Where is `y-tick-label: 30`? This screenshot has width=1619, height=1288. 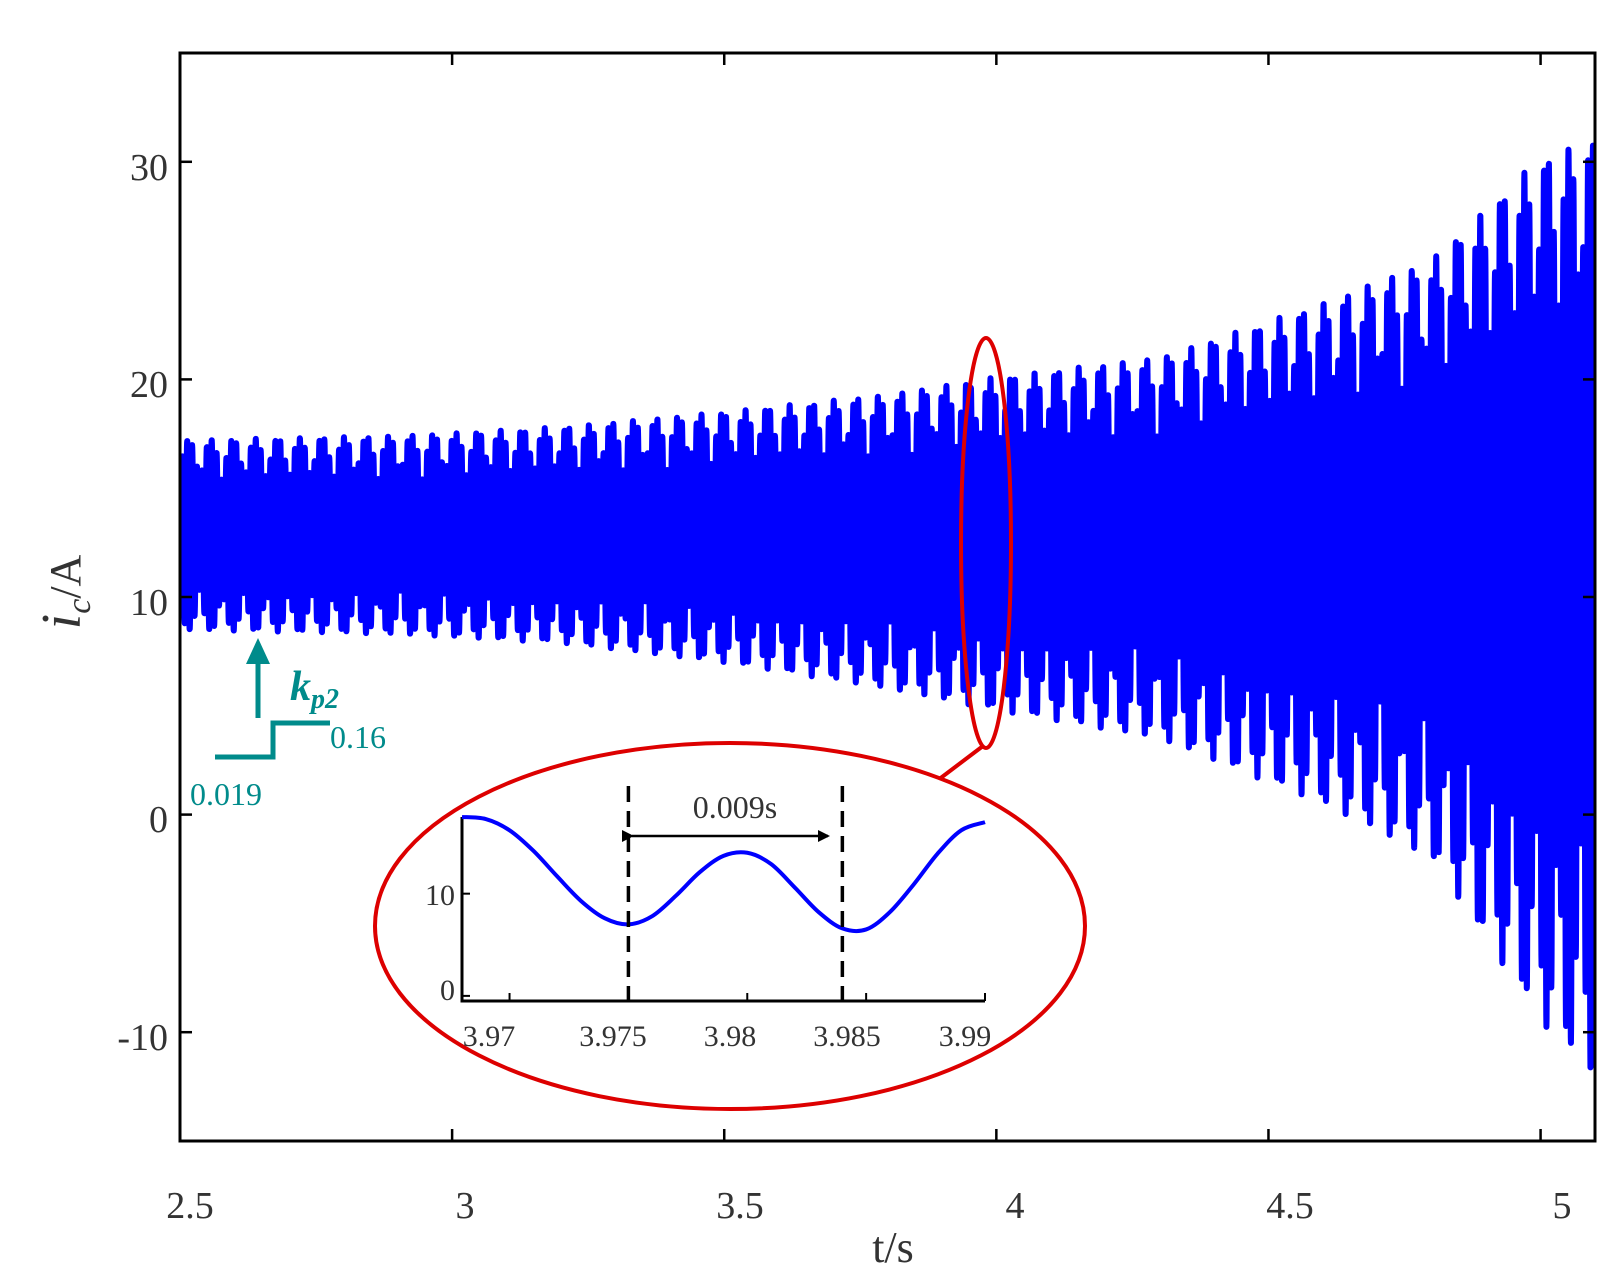 y-tick-label: 30 is located at coordinates (149, 168).